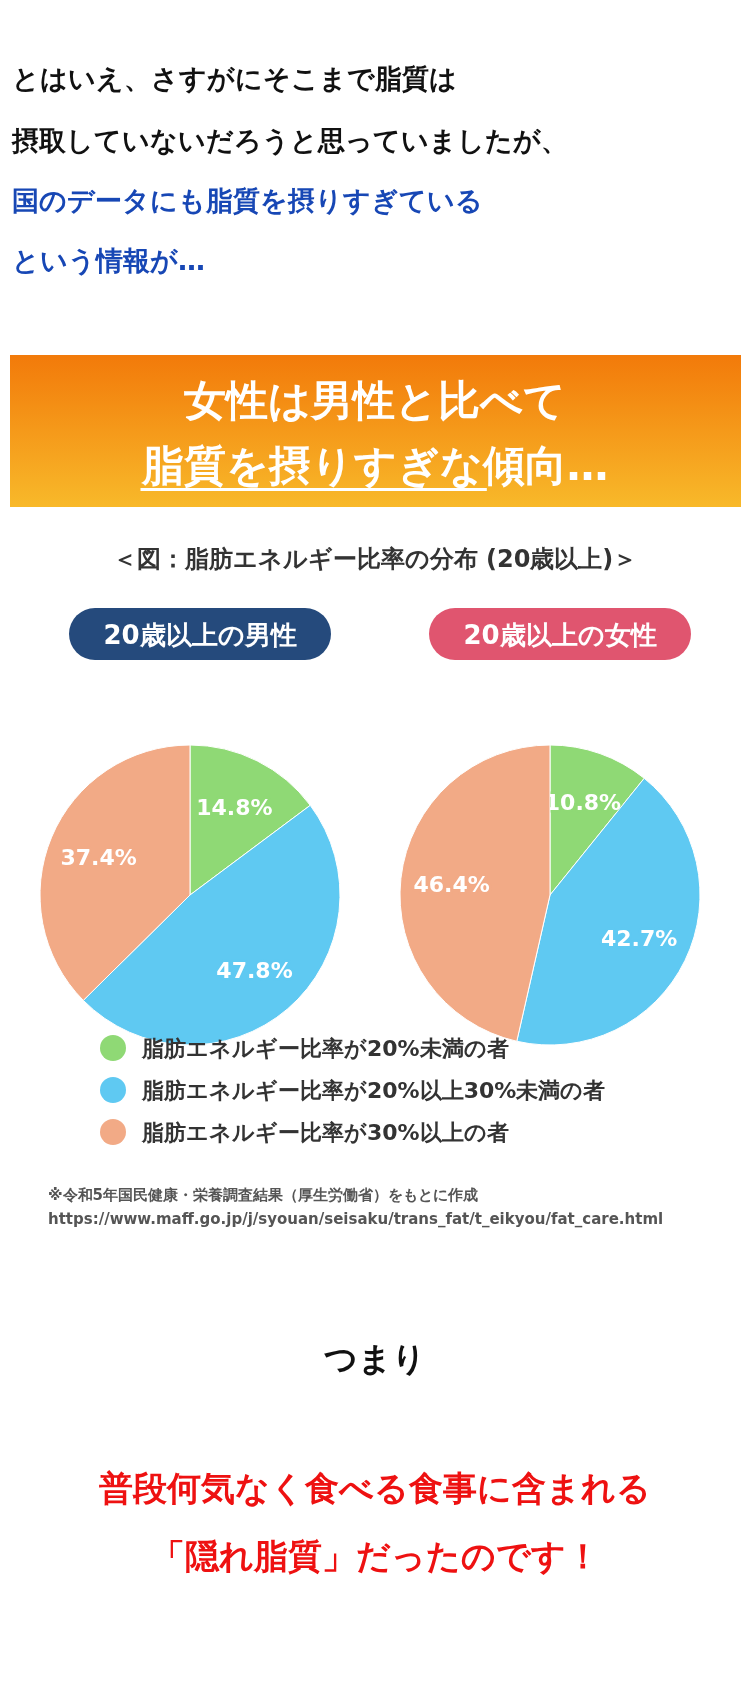  Describe the element at coordinates (254, 971) in the screenshot. I see `data-label: 47.8%` at that location.